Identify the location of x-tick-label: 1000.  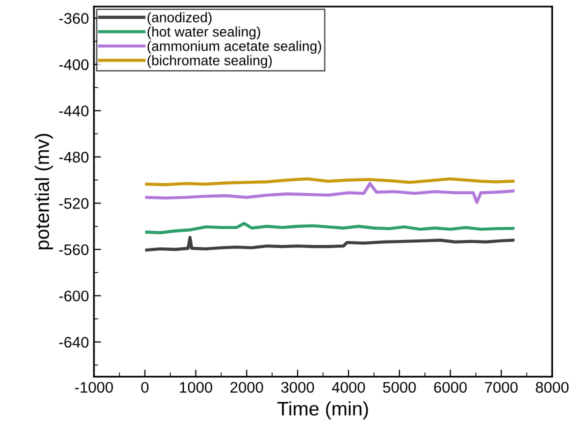
(196, 387).